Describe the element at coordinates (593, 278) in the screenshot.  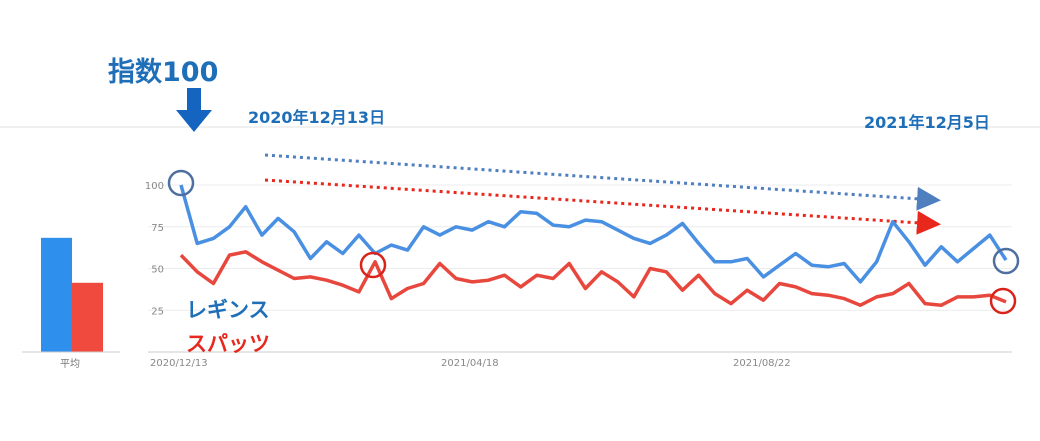
I see `series-line-spats` at that location.